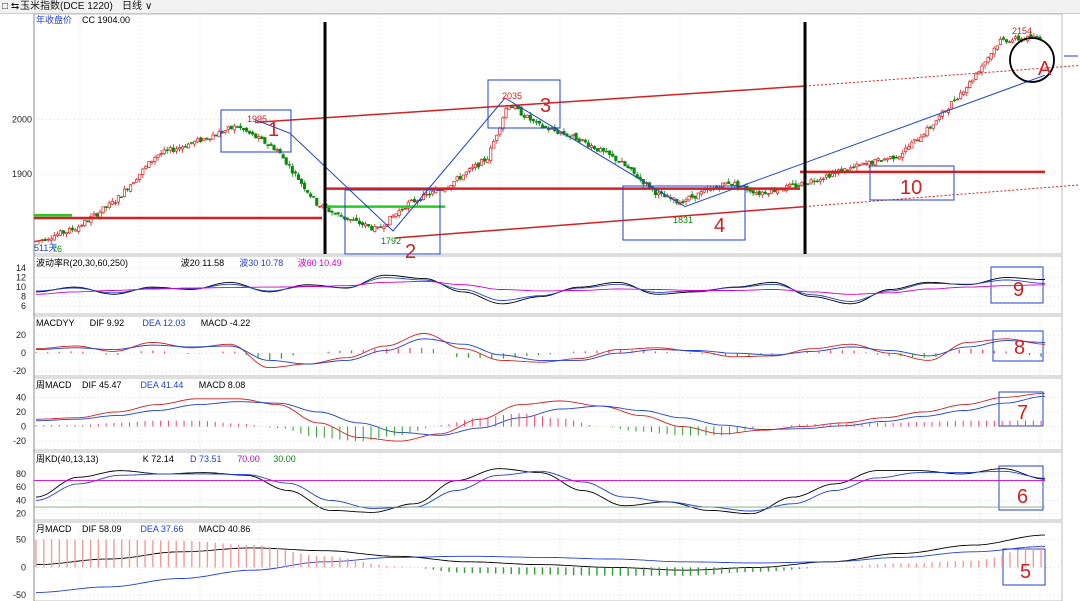 Image resolution: width=1080 pixels, height=601 pixels. What do you see at coordinates (683, 220) in the screenshot?
I see `trough-value-label: 1831` at bounding box center [683, 220].